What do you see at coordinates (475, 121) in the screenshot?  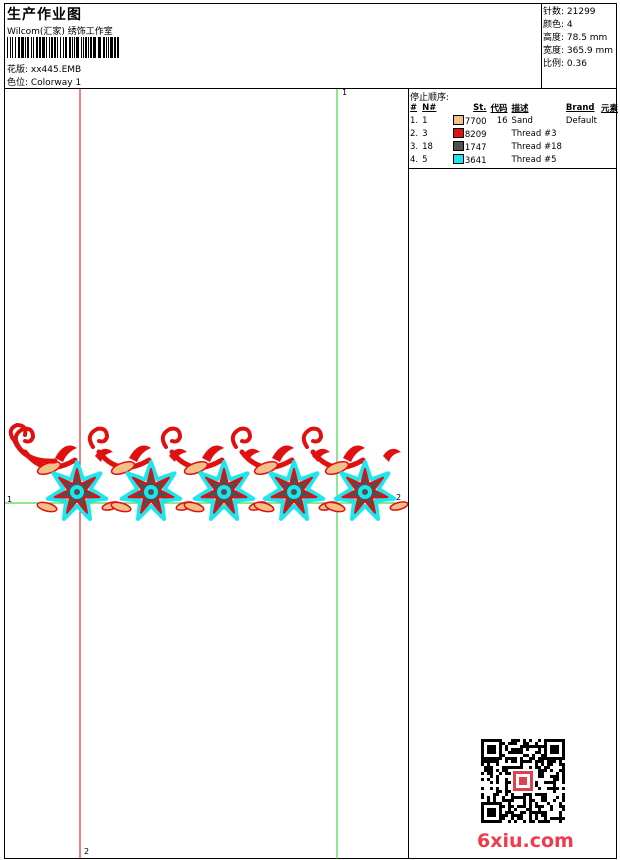 I see `thread-code: 7700` at bounding box center [475, 121].